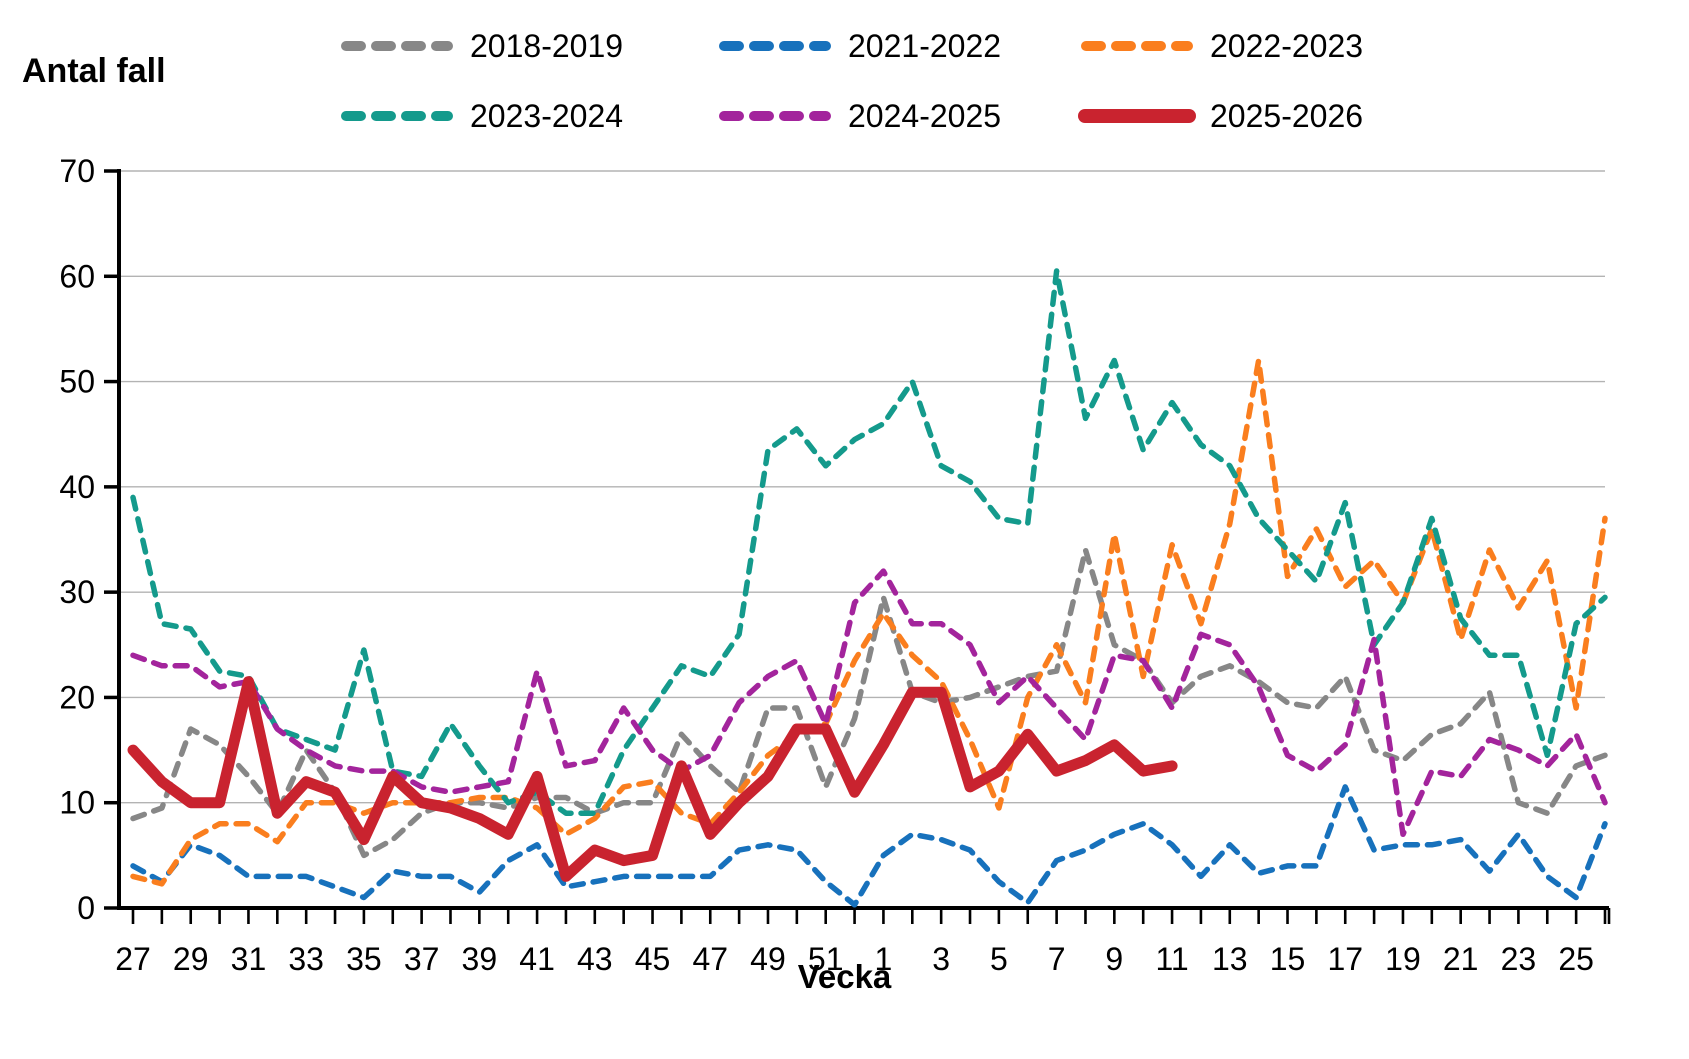 The image size is (1689, 1059). I want to click on x-tick-label-21: 21, so click(1461, 959).